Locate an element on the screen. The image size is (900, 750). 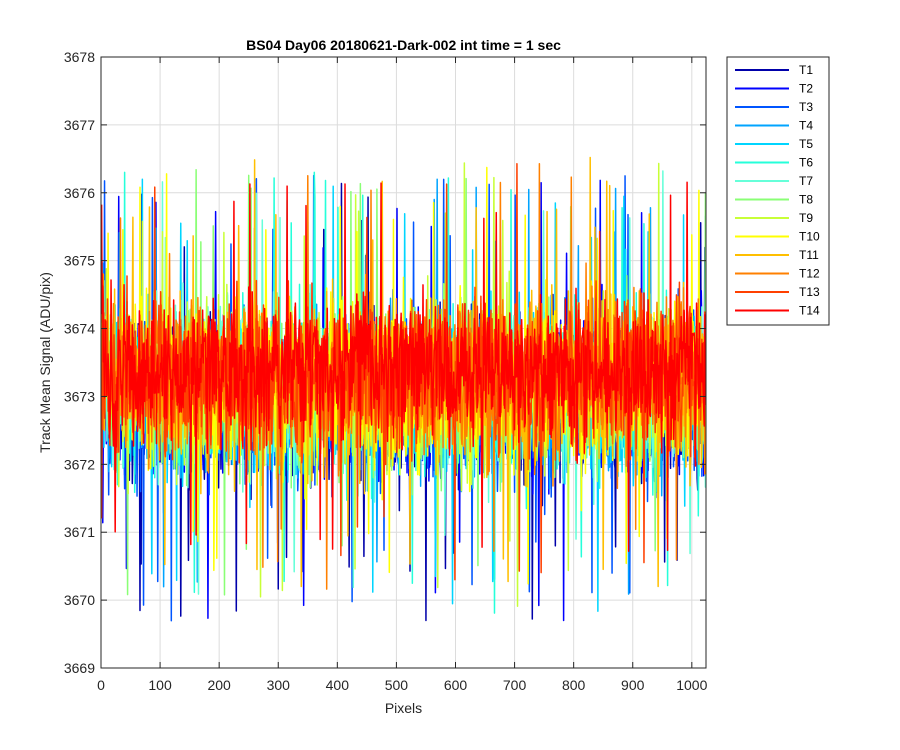
legend: T1 T2 T3 T4 T5 T6 T7 T8 T9 T10 T11 T12 T13 T14 is located at coordinates (778, 191).